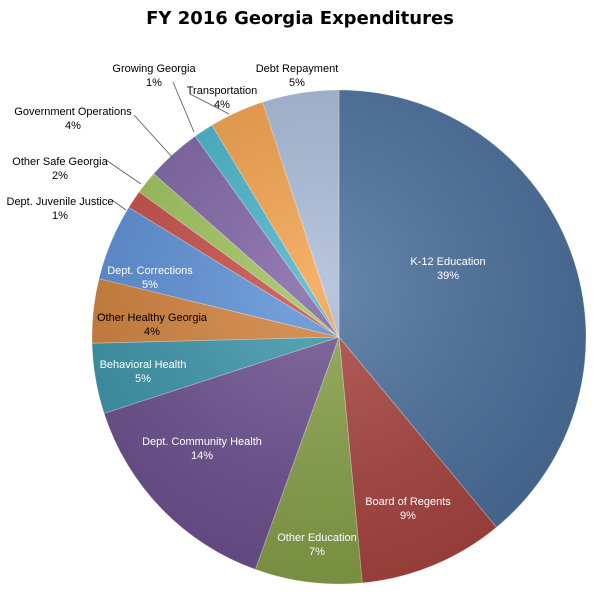 Image resolution: width=600 pixels, height=600 pixels. I want to click on slice-label-name: Behavioral Health, so click(143, 365).